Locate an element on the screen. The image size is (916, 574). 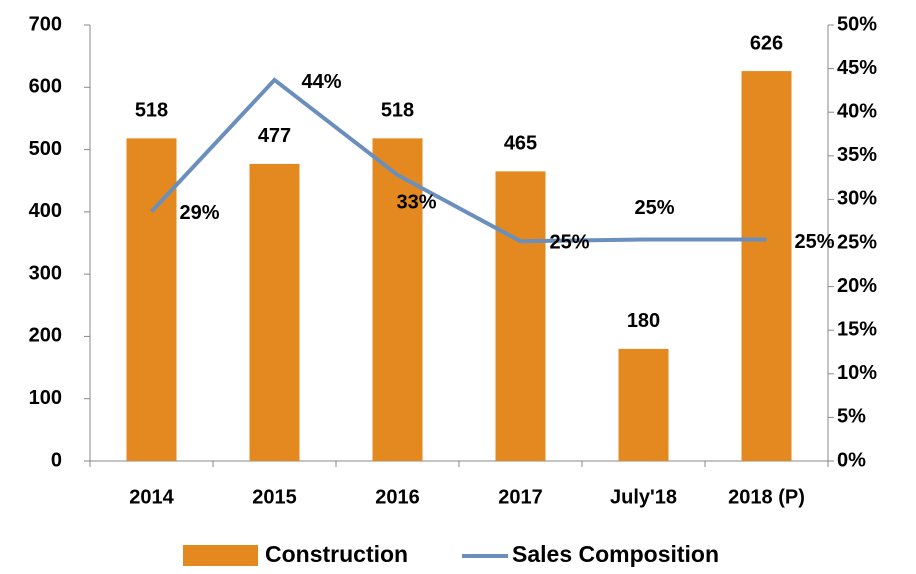
y2-tick-label: 0% is located at coordinates (851, 460).